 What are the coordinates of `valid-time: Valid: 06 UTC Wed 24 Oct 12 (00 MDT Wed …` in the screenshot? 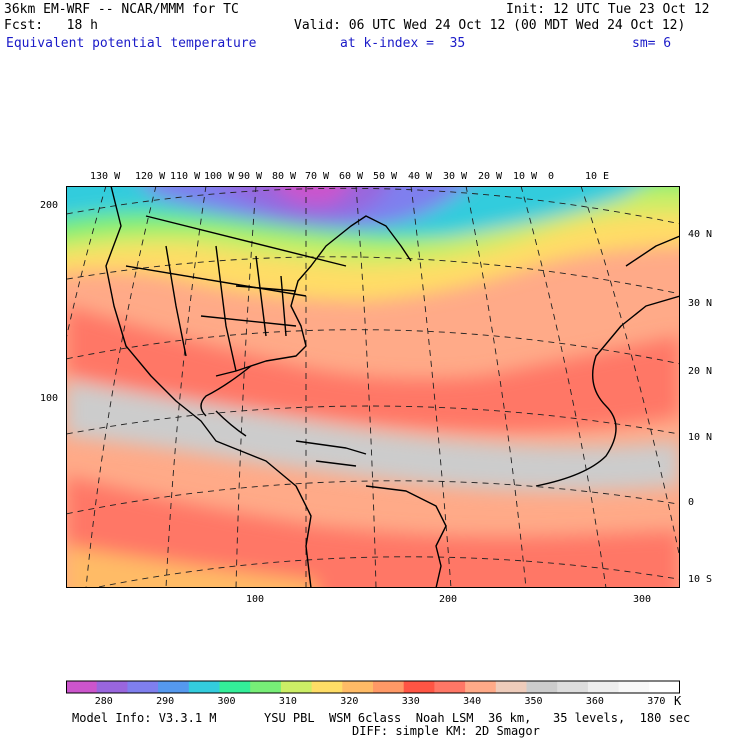 It's located at (490, 25).